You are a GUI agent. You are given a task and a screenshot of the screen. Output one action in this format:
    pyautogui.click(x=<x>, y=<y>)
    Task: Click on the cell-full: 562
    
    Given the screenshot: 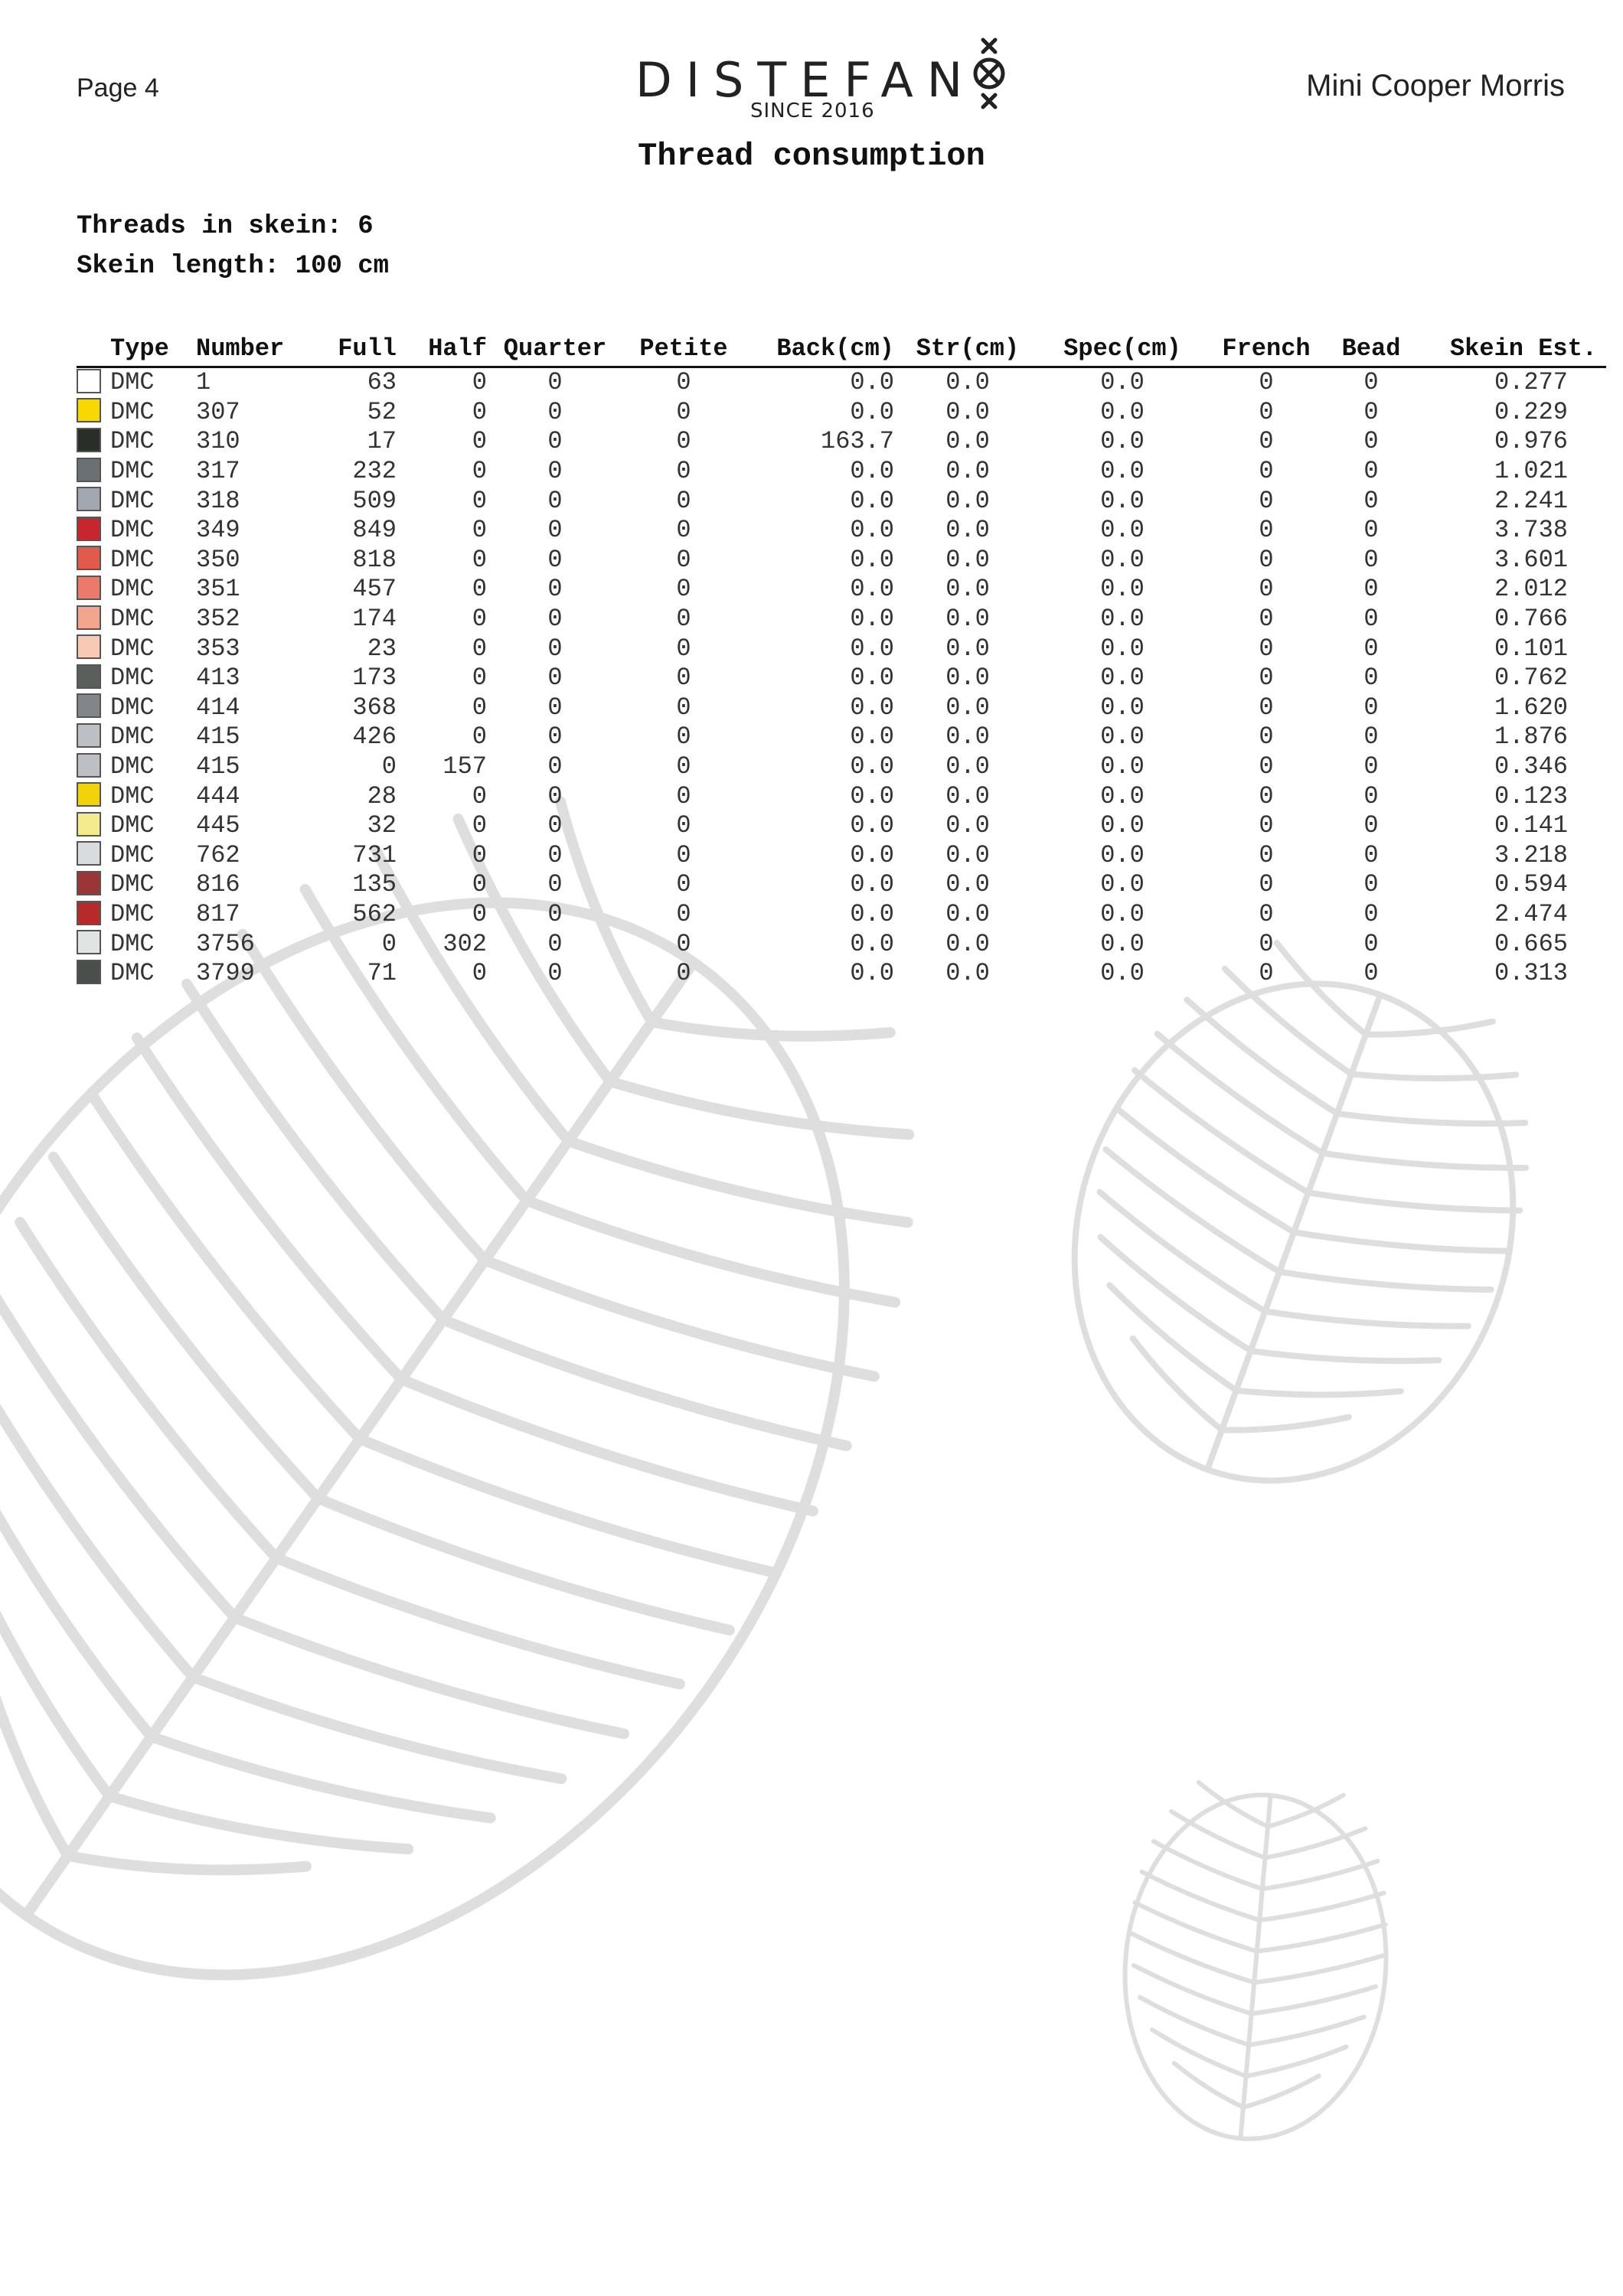 What is the action you would take?
    pyautogui.click(x=374, y=913)
    